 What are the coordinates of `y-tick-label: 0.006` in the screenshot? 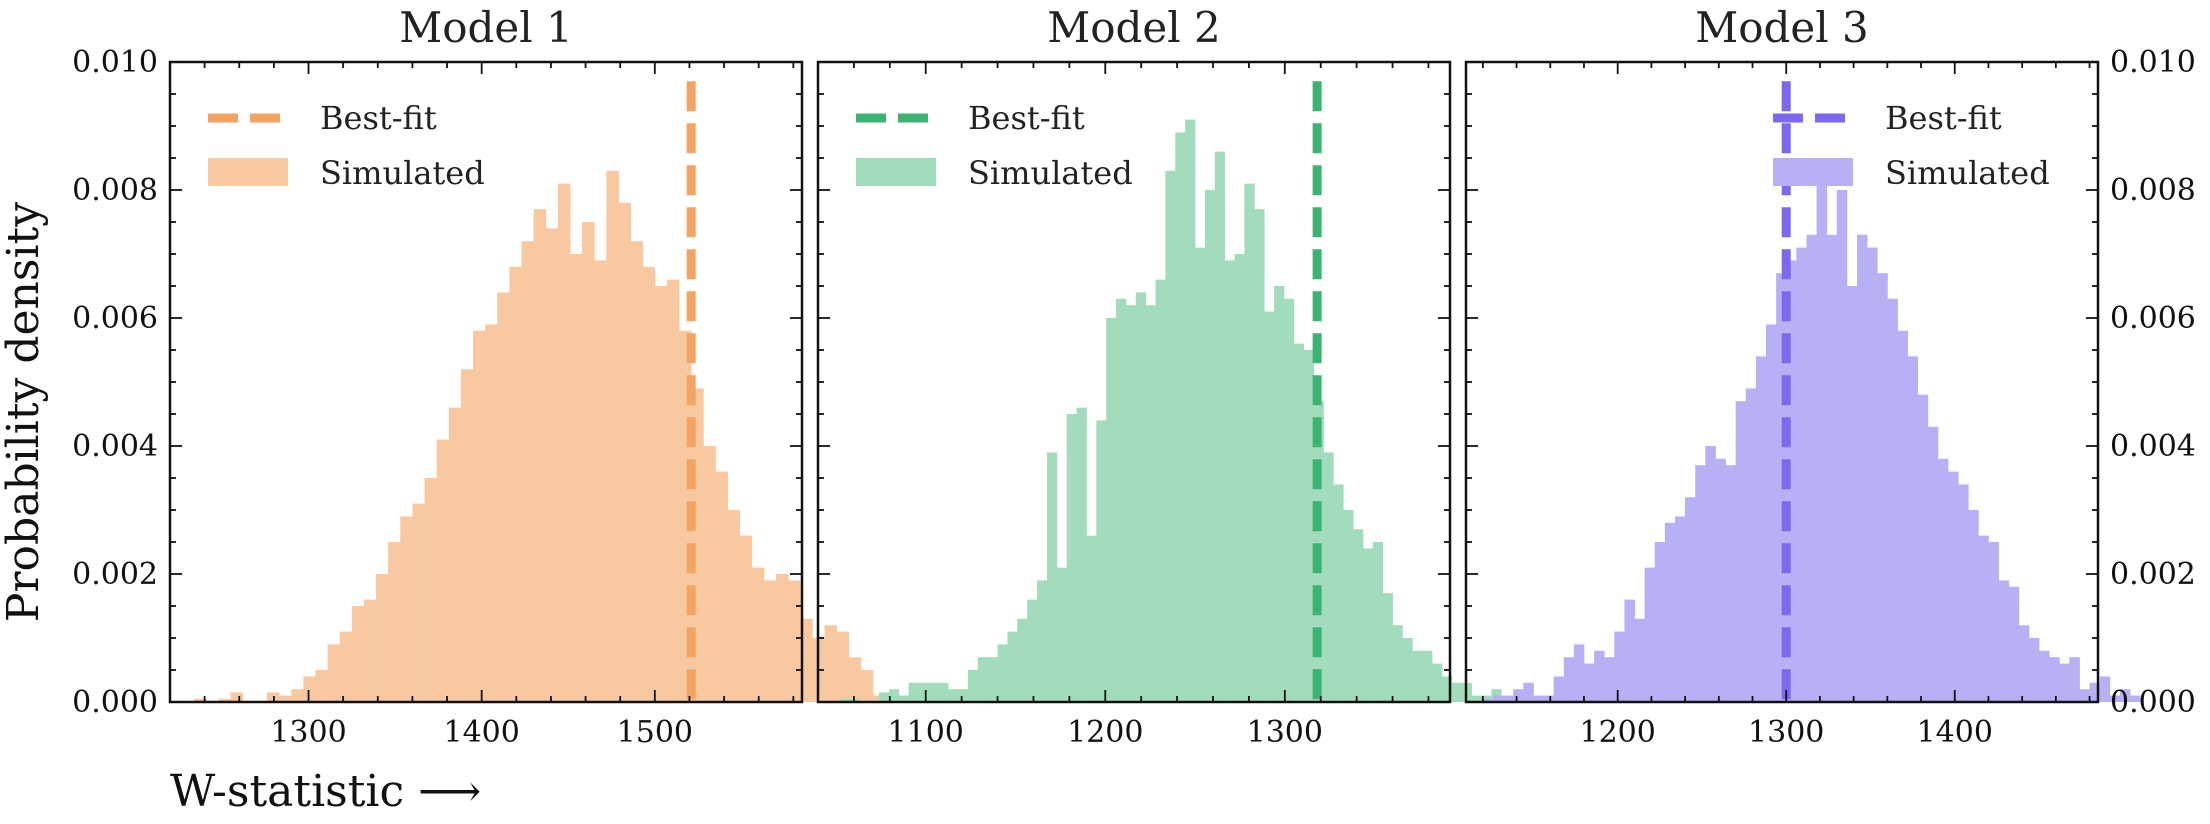 It's located at (2153, 318).